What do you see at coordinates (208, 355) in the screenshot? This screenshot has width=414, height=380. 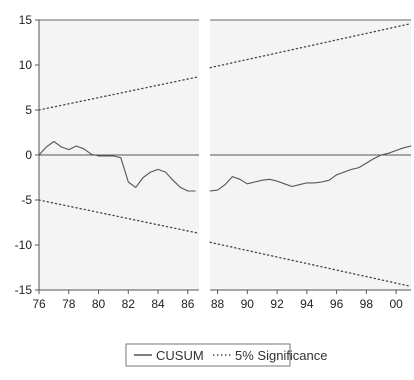 I see `legend-box` at bounding box center [208, 355].